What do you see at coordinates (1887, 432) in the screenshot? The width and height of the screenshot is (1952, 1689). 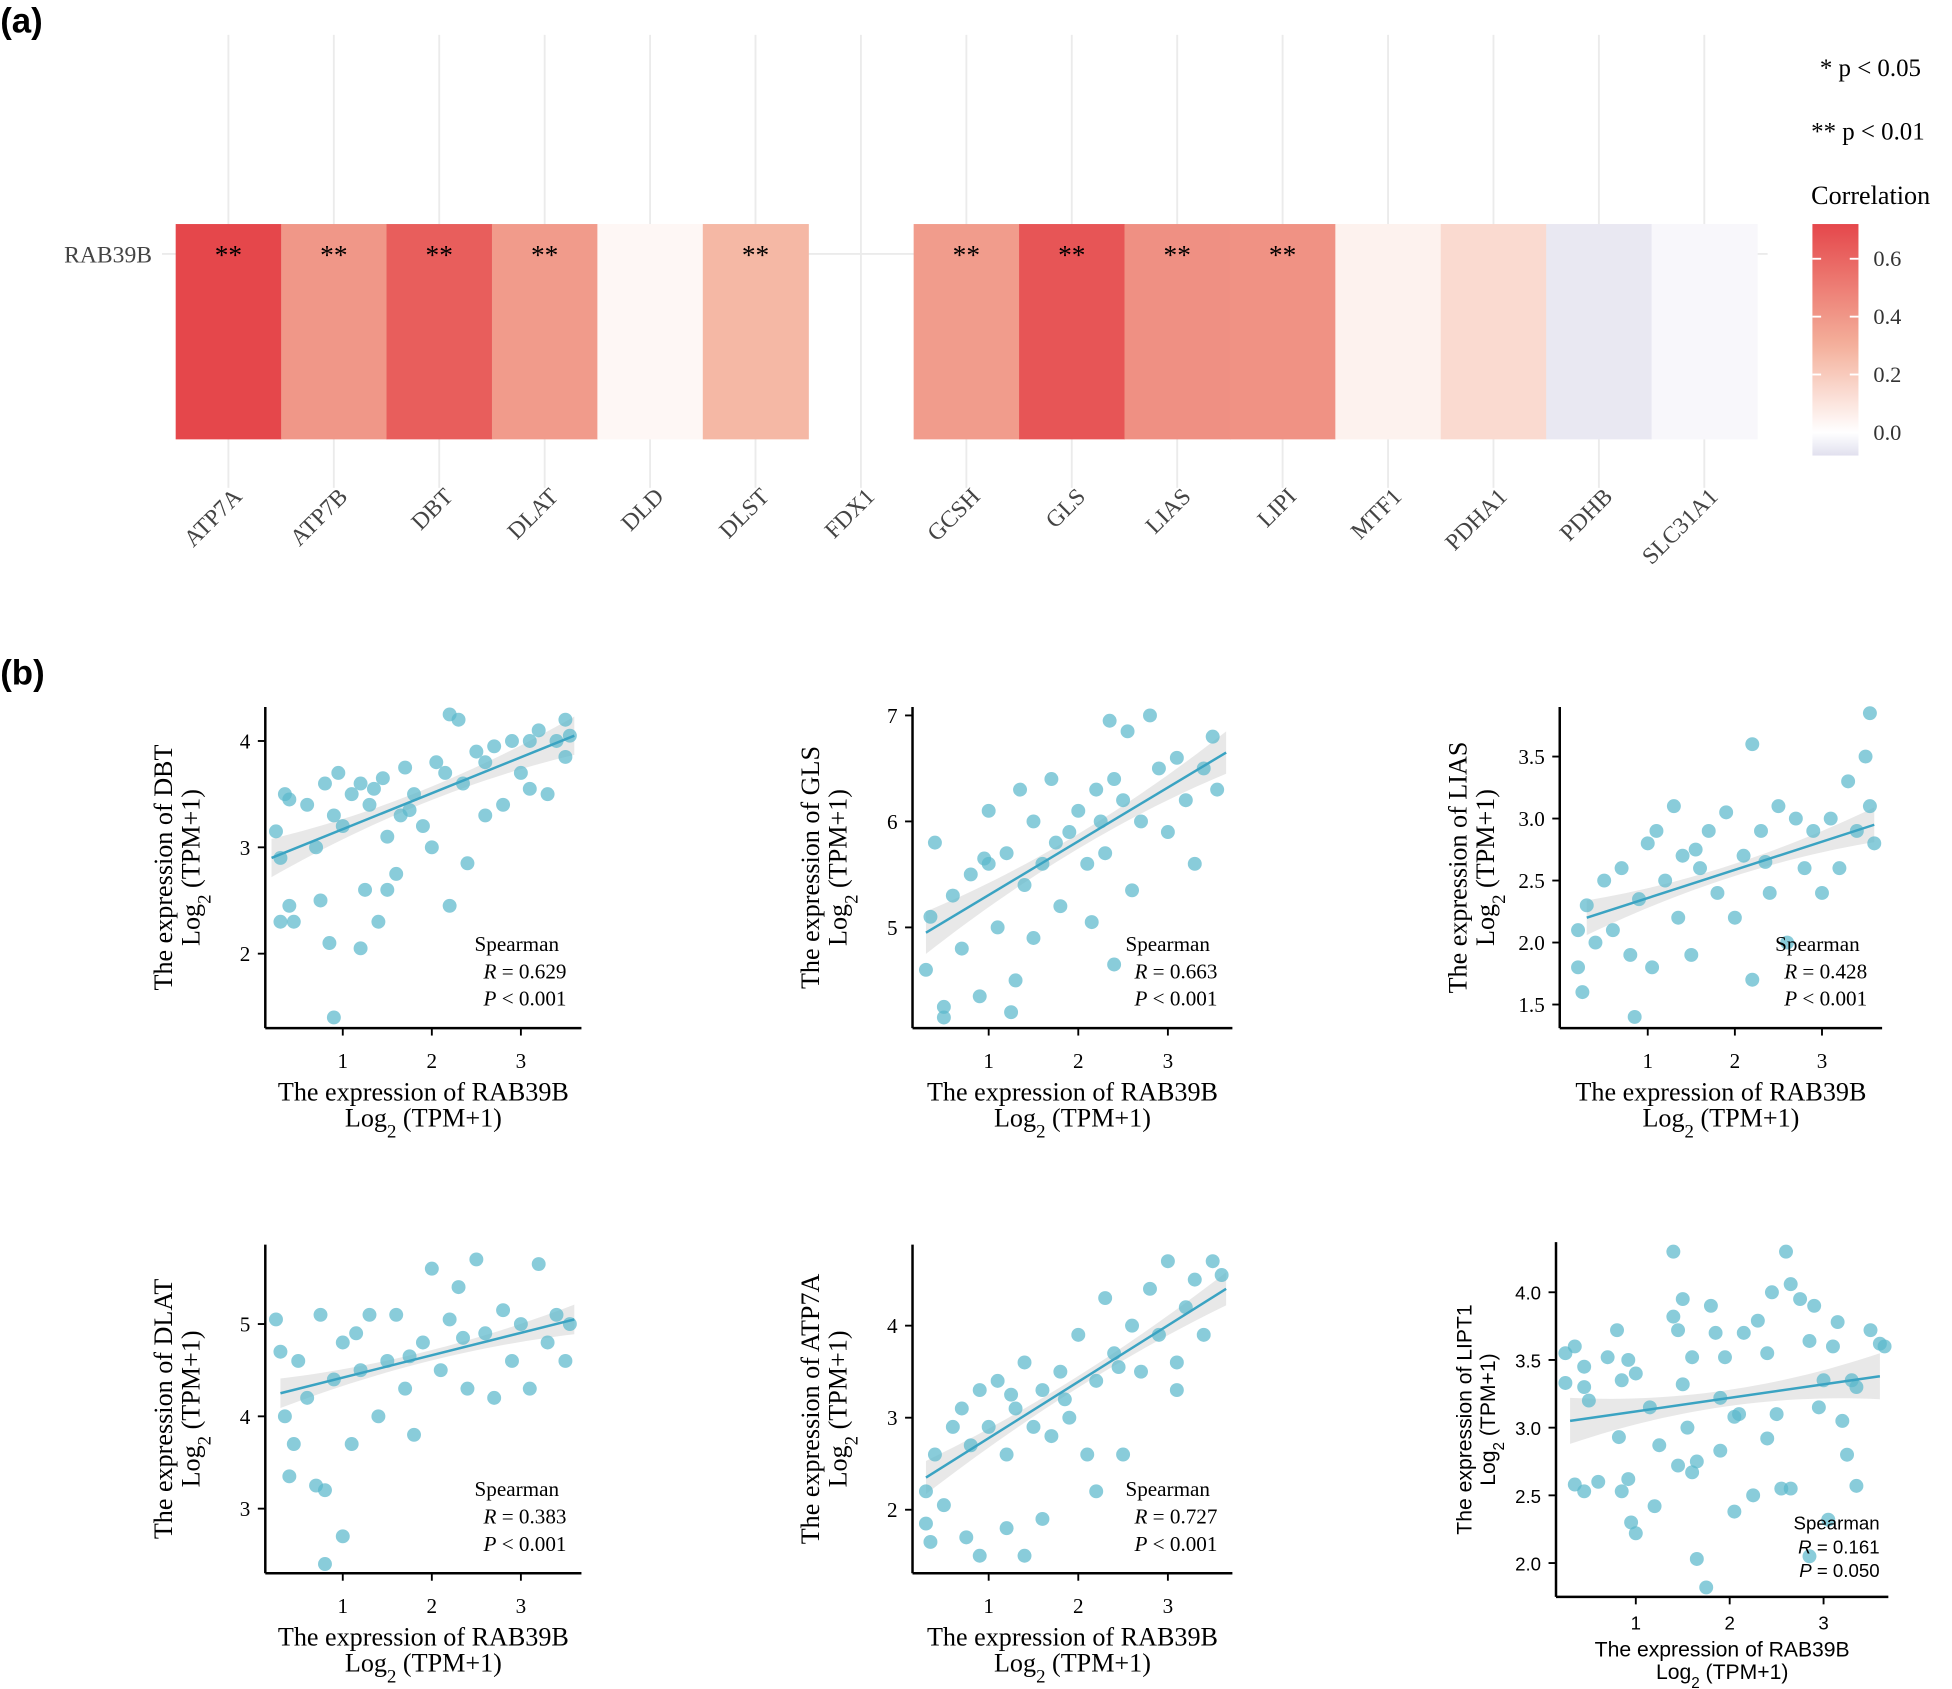 I see `colorbar-tick-label: 0.0` at bounding box center [1887, 432].